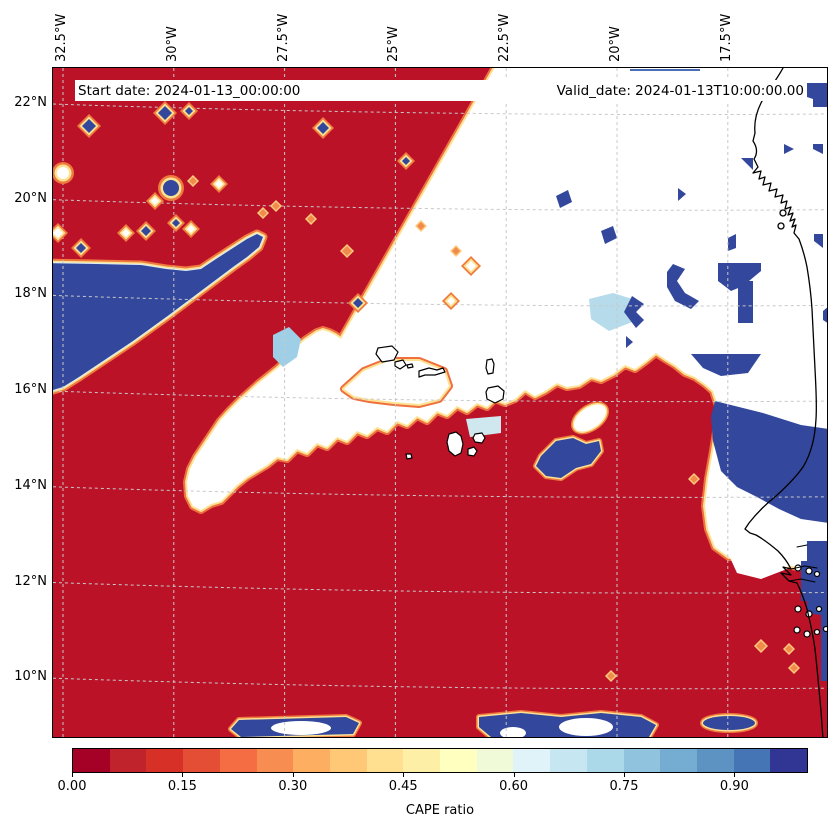  I want to click on africa-coastline, so click(784, 402).